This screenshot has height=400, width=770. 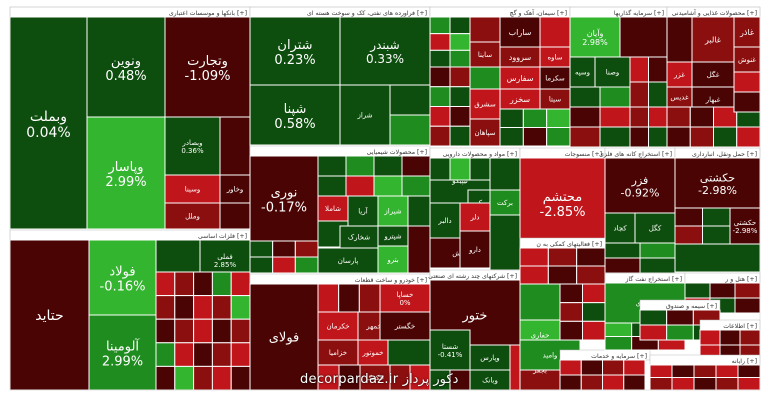 I want to click on stock-cell-وسینا, so click(x=192, y=189).